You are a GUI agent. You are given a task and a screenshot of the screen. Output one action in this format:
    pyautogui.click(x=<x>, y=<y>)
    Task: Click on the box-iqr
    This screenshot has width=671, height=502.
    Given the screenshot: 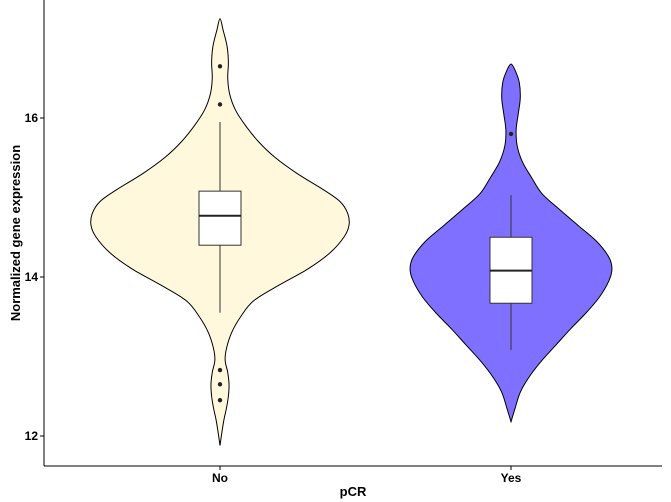 What is the action you would take?
    pyautogui.click(x=220, y=218)
    